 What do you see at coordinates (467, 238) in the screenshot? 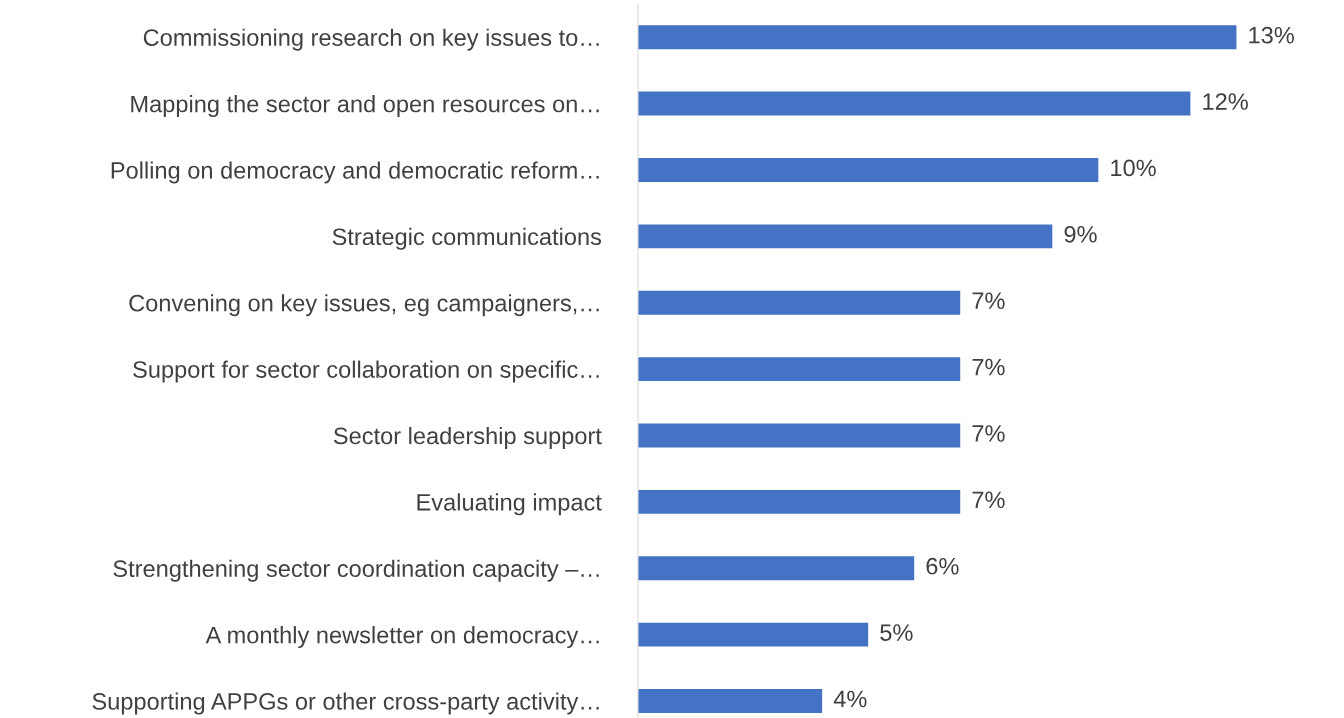
I see `y-tick-label: Strategic communications` at bounding box center [467, 238].